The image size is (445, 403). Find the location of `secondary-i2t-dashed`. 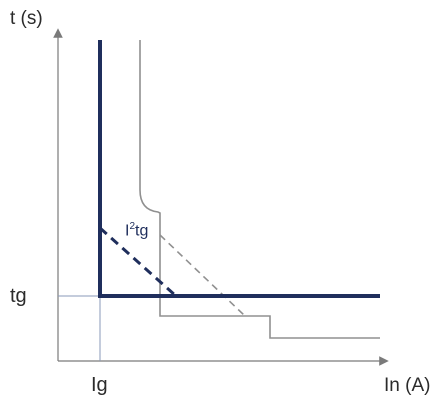

secondary-i2t-dashed is located at coordinates (202, 275).